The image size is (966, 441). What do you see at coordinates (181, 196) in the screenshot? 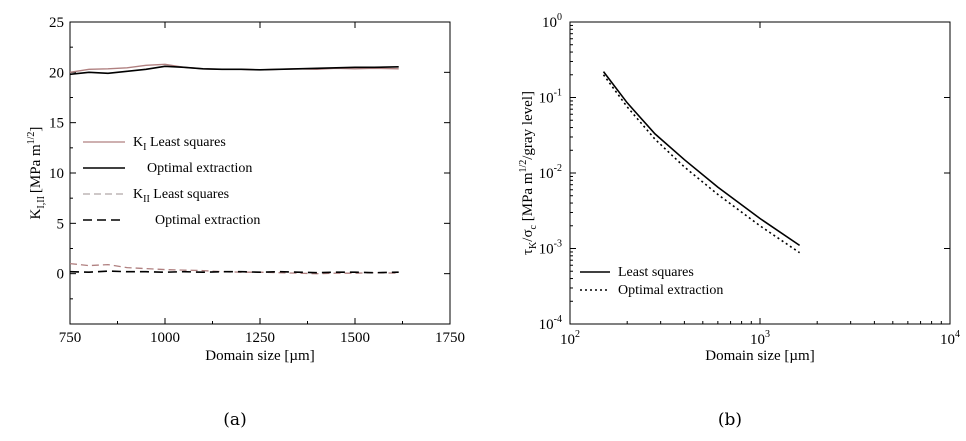
I see `legend-label-k2-ls: KII Least squares` at bounding box center [181, 196].